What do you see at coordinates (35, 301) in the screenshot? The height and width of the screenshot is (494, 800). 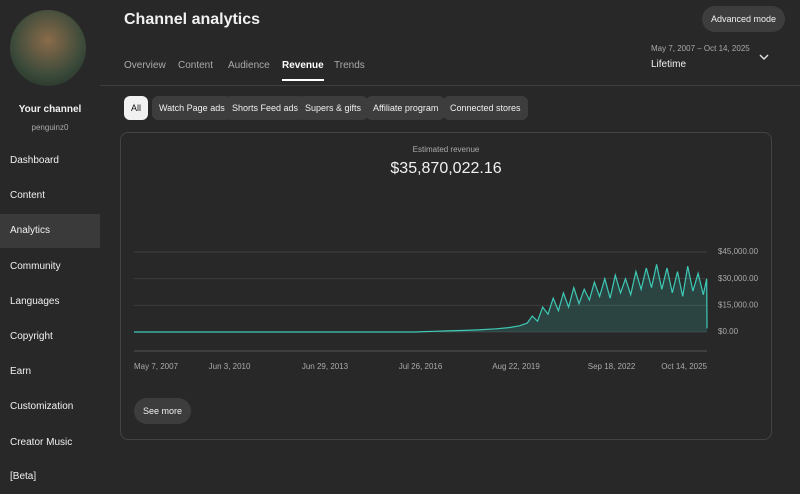 I see `nav-item: Languages` at bounding box center [35, 301].